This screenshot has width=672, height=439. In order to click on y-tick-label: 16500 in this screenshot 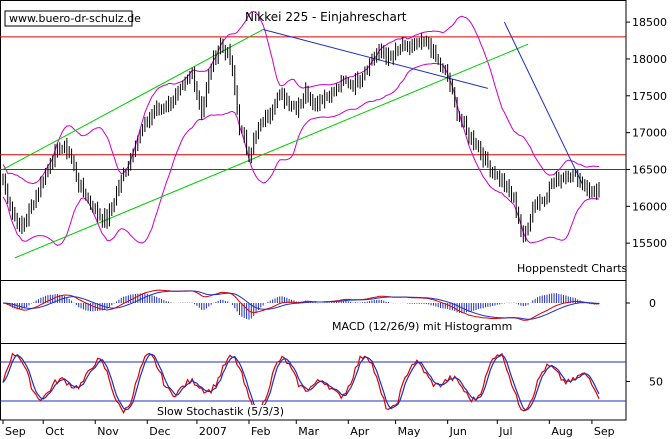, I will do `click(649, 169)`.